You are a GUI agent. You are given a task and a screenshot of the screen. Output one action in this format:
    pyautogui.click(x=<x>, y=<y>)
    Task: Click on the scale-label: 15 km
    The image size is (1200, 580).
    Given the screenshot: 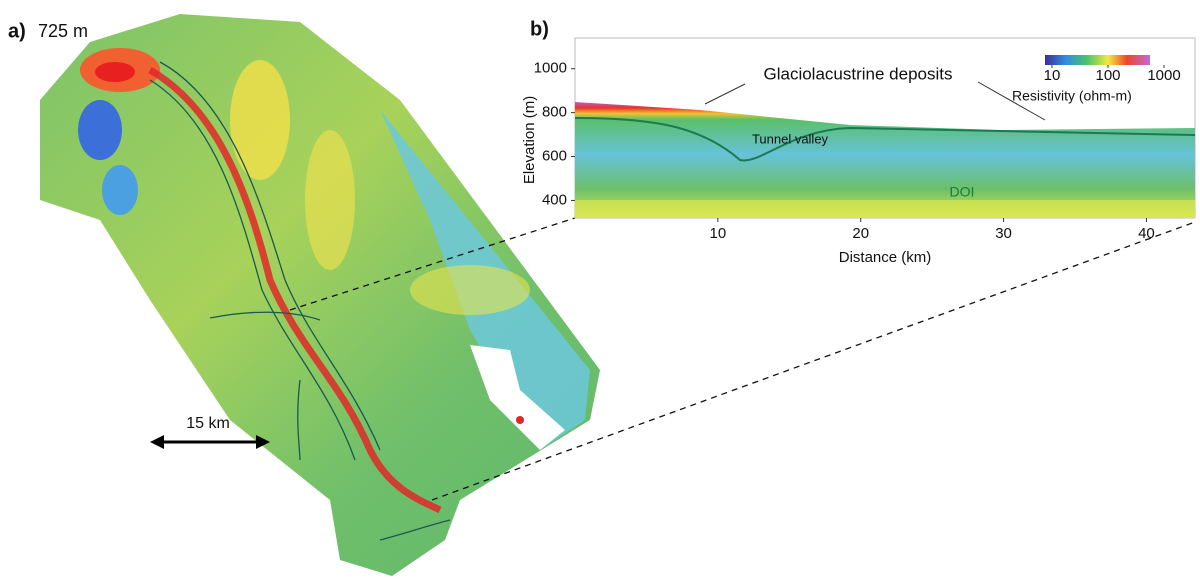 What is the action you would take?
    pyautogui.click(x=208, y=423)
    